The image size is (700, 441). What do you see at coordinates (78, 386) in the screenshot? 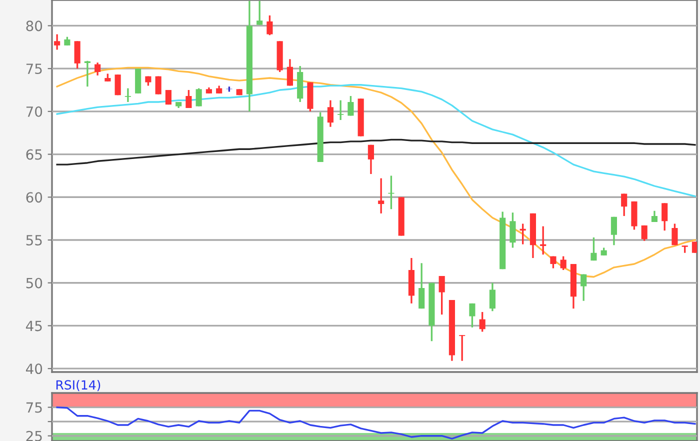
I see `chart-title: RSI(14)` at bounding box center [78, 386].